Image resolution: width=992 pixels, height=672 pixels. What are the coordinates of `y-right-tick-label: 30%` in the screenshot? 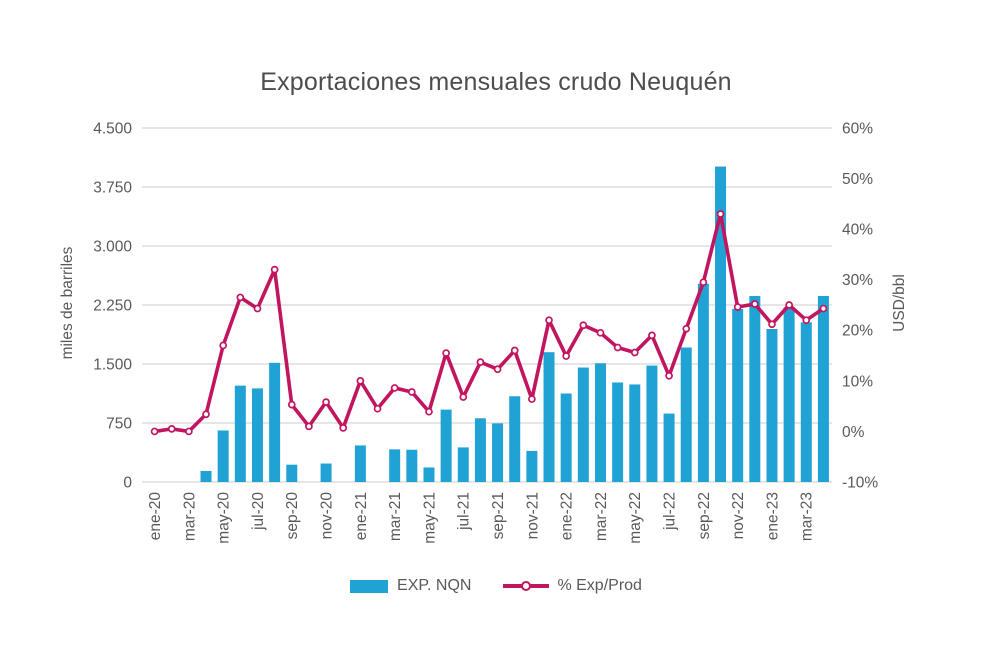 It's located at (857, 280).